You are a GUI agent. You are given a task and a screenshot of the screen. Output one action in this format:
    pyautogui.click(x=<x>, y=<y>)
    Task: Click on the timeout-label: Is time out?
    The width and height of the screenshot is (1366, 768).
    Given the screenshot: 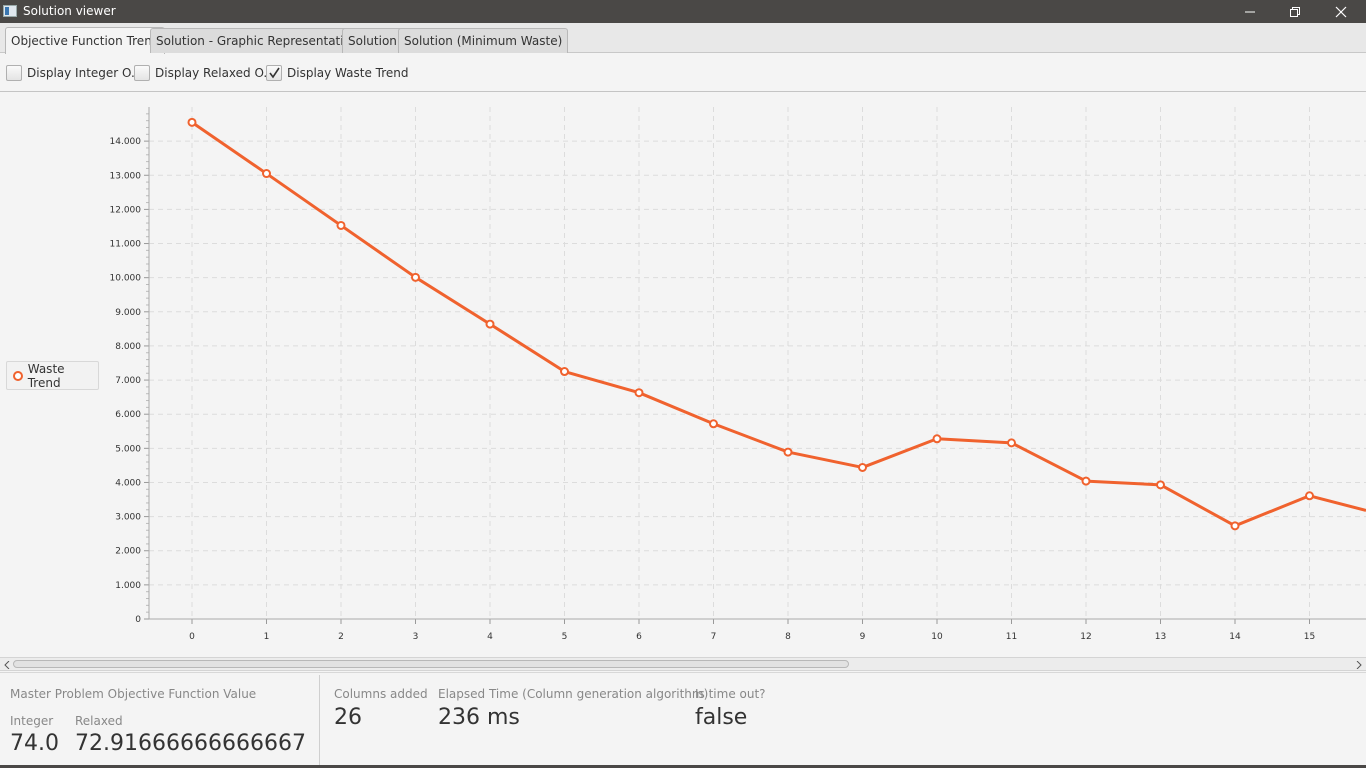 What is the action you would take?
    pyautogui.click(x=730, y=694)
    